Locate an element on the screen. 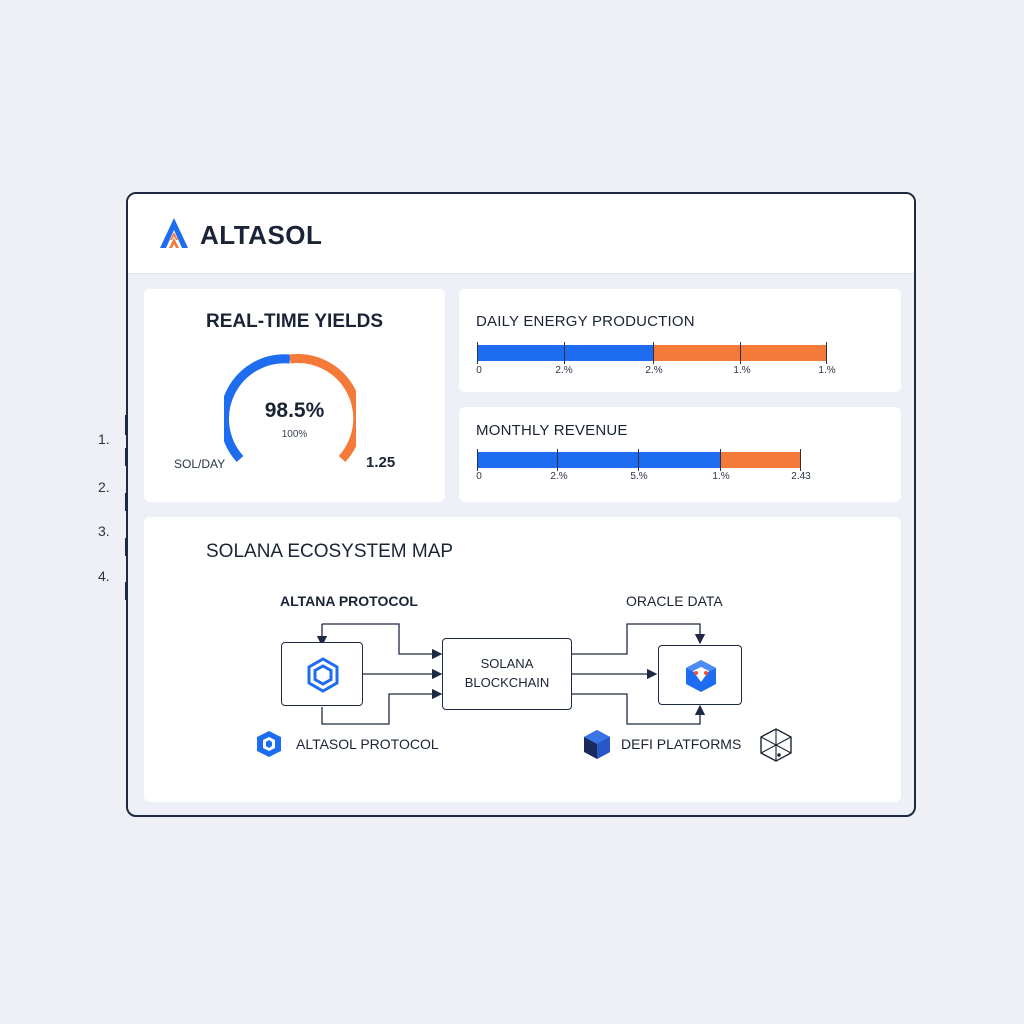 Image resolution: width=1024 pixels, height=1024 pixels. solana-label: SOLANA is located at coordinates (507, 663).